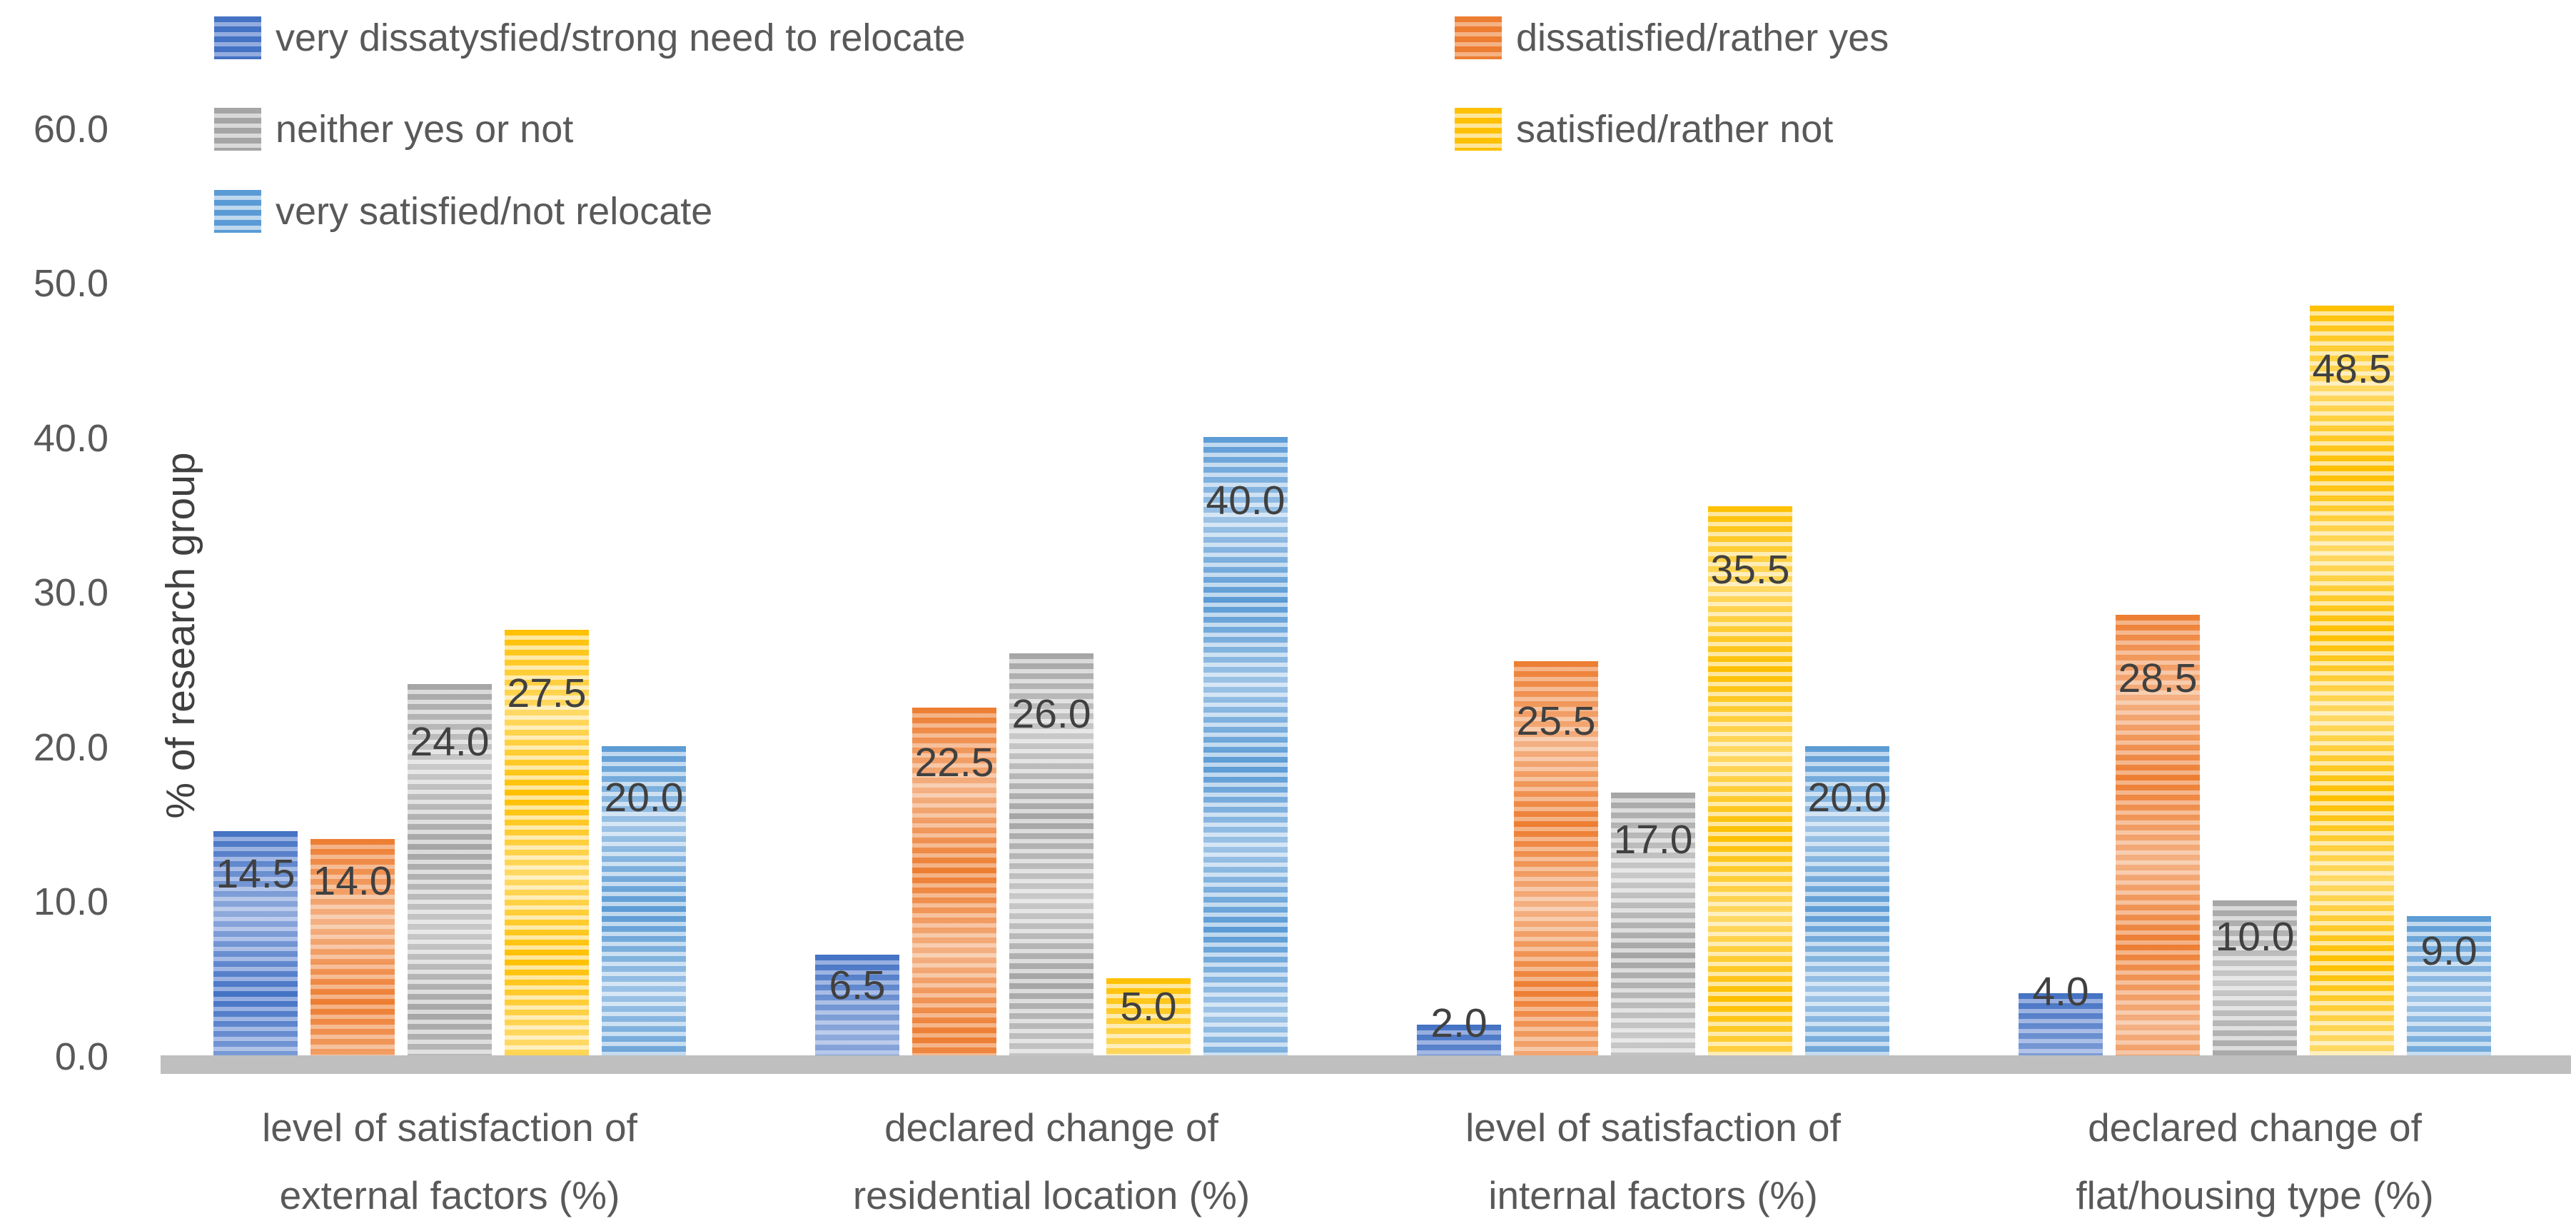 The width and height of the screenshot is (2576, 1231). Describe the element at coordinates (2255, 1161) in the screenshot. I see `x-category-label: declared change of flat/housing type (%)` at that location.